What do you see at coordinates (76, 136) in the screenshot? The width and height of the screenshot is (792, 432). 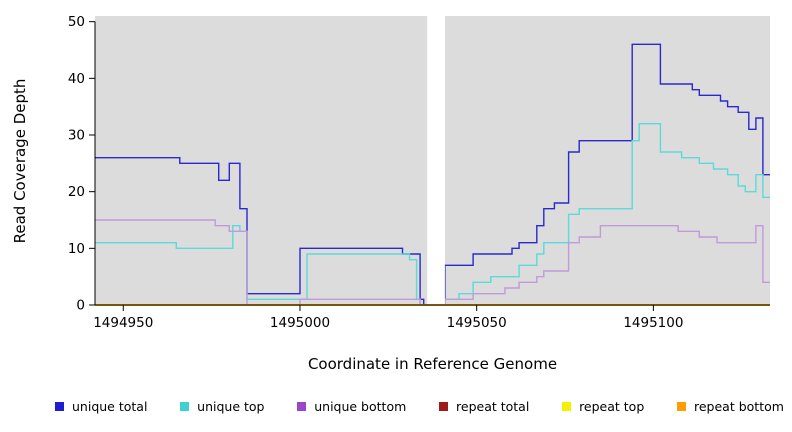 I see `y-tick-label: 30` at bounding box center [76, 136].